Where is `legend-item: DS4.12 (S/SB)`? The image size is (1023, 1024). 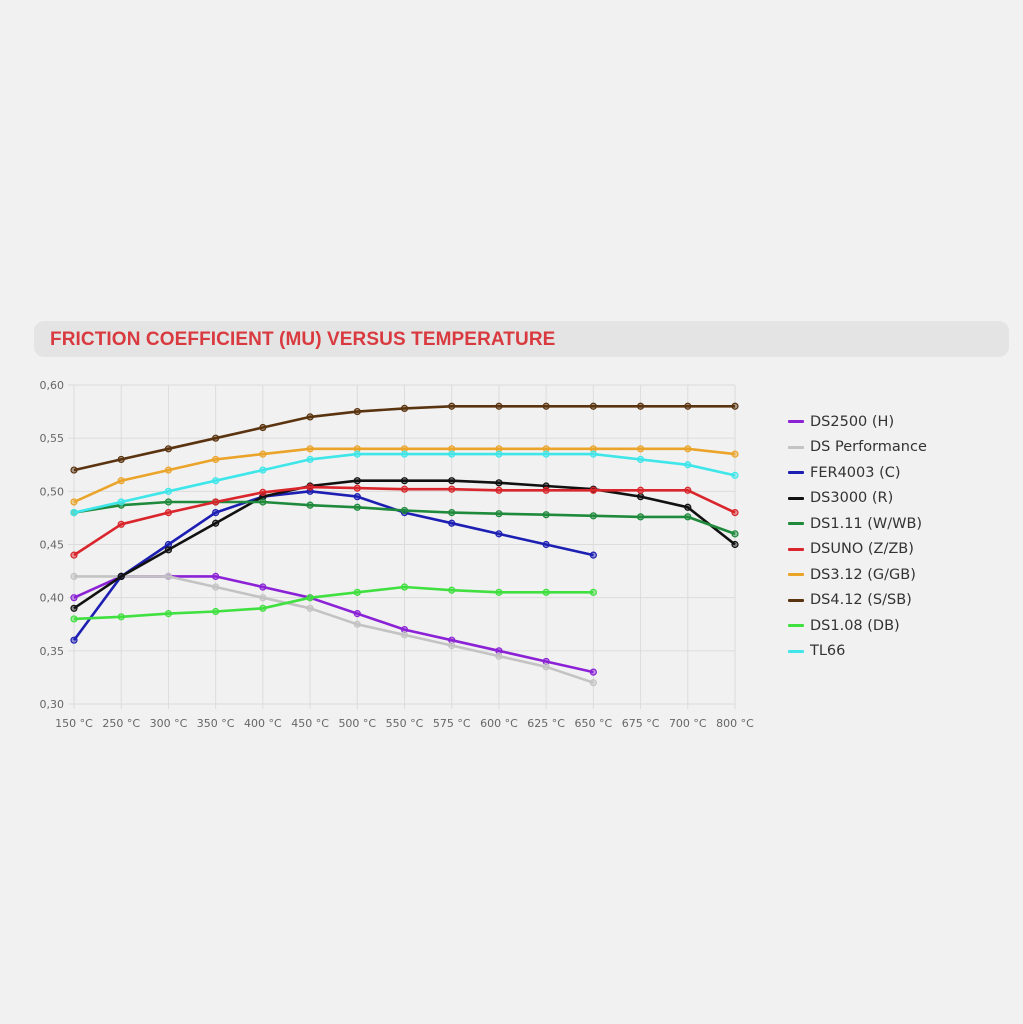
legend-item: DS4.12 (S/SB) is located at coordinates (857, 601).